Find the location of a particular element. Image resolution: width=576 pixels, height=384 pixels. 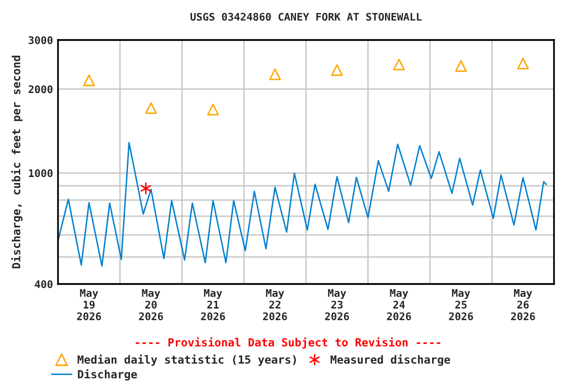

y-axis-title: Discharge, cubic feet per second is located at coordinates (16, 162).